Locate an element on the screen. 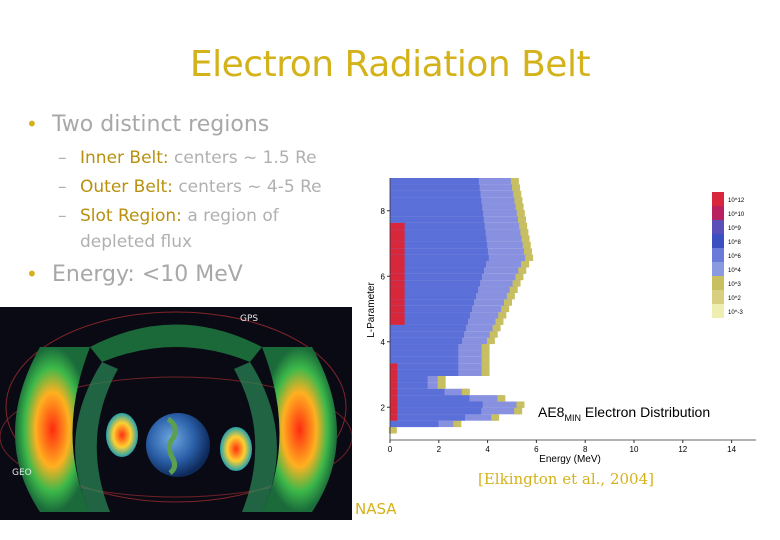  sub-item-text: centers ~ 4-5 Re is located at coordinates (247, 187).